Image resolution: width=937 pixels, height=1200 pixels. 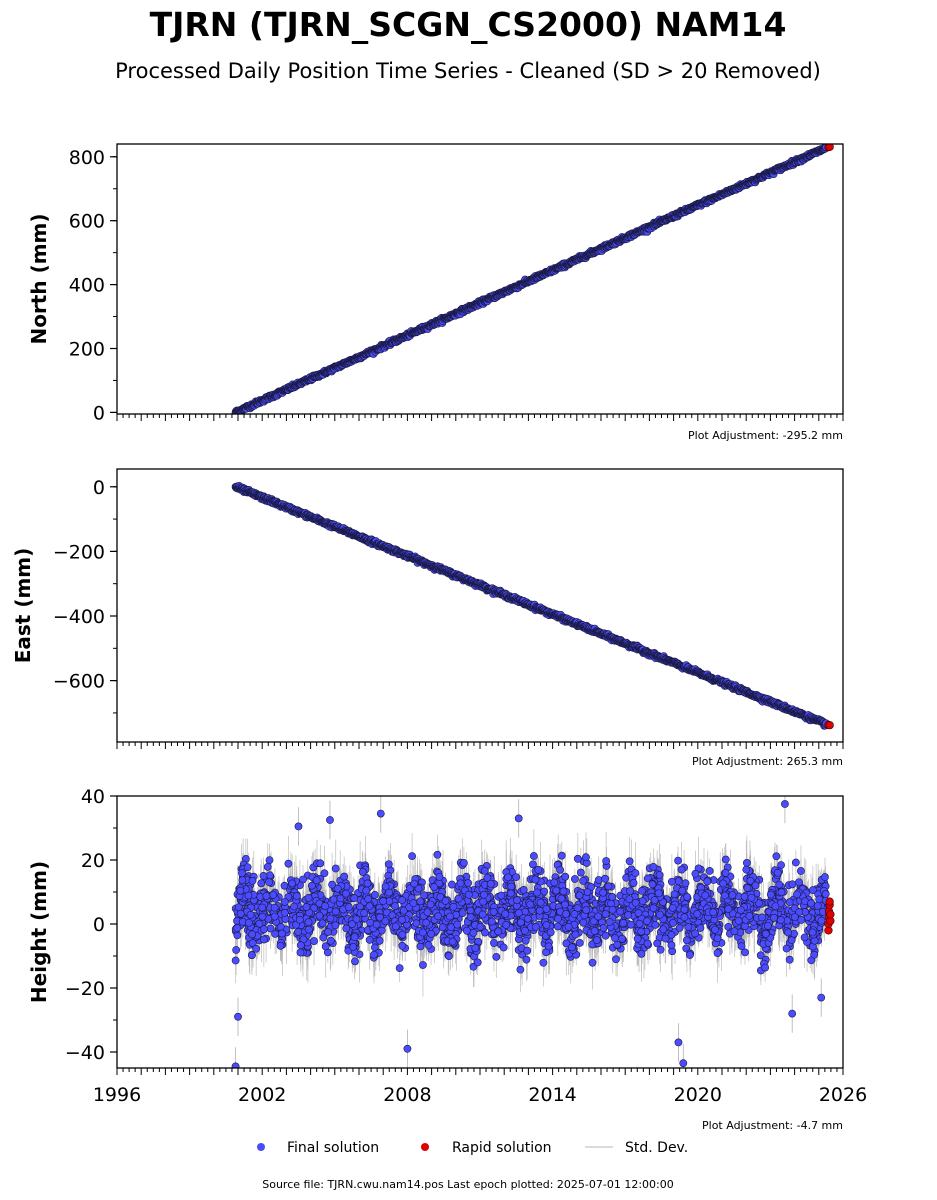 What do you see at coordinates (23, 606) in the screenshot?
I see `y-axis-label: East (mm)` at bounding box center [23, 606].